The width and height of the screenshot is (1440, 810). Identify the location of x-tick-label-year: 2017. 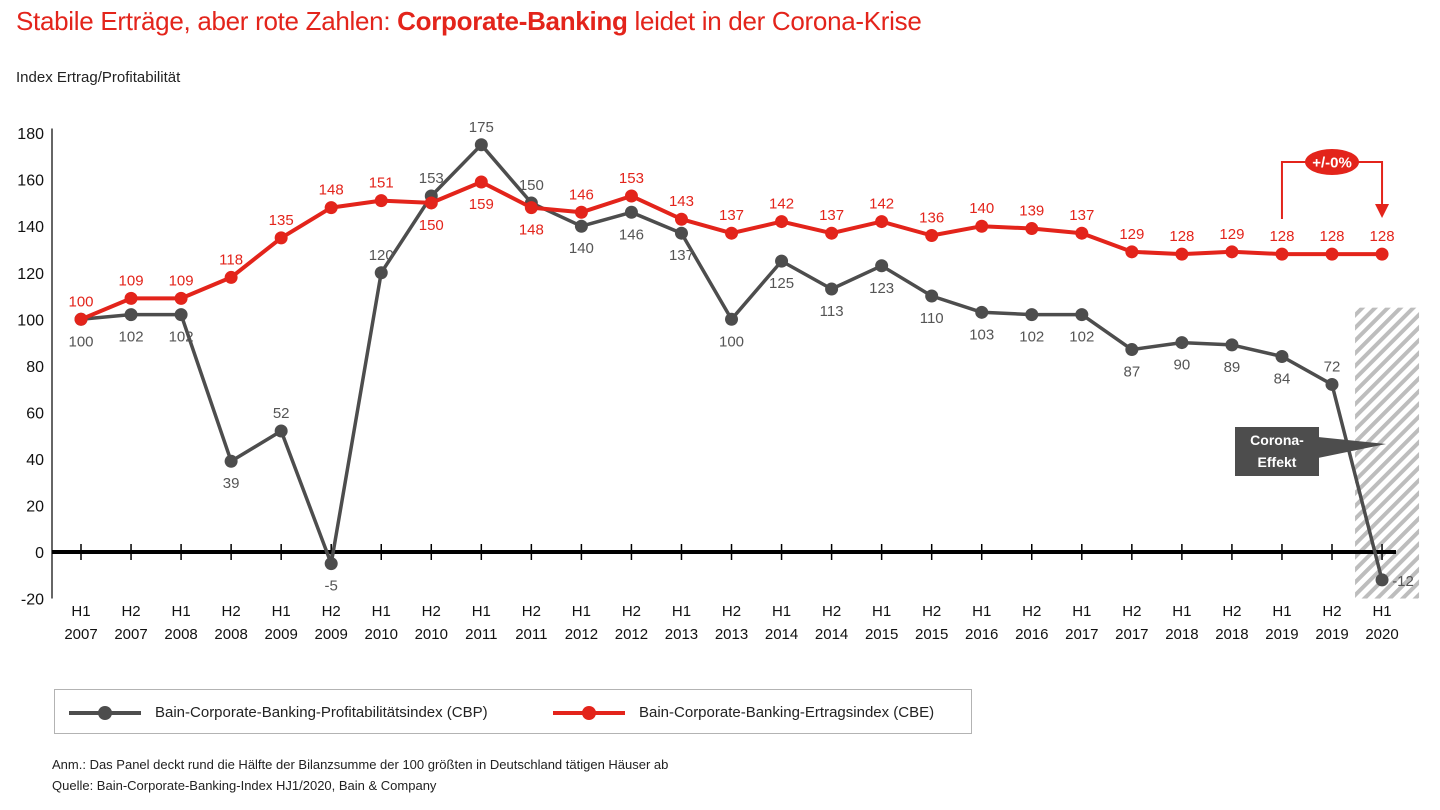
(1081, 634).